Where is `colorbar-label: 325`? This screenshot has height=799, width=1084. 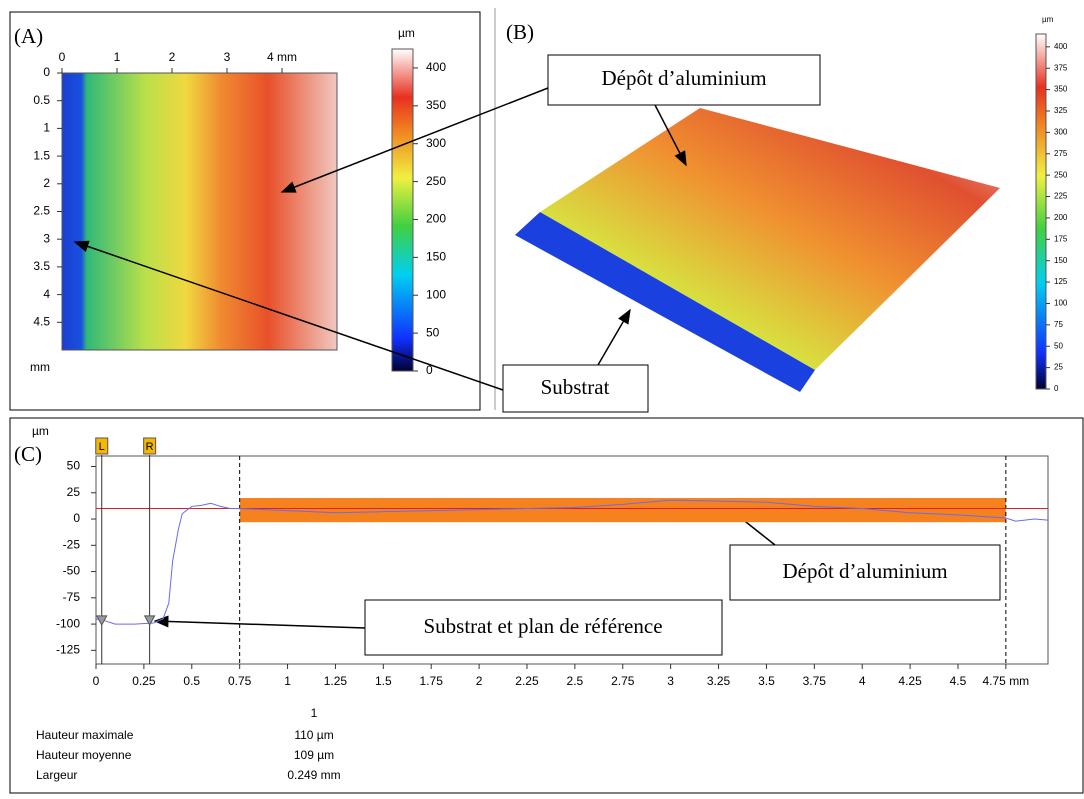
colorbar-label: 325 is located at coordinates (1061, 110).